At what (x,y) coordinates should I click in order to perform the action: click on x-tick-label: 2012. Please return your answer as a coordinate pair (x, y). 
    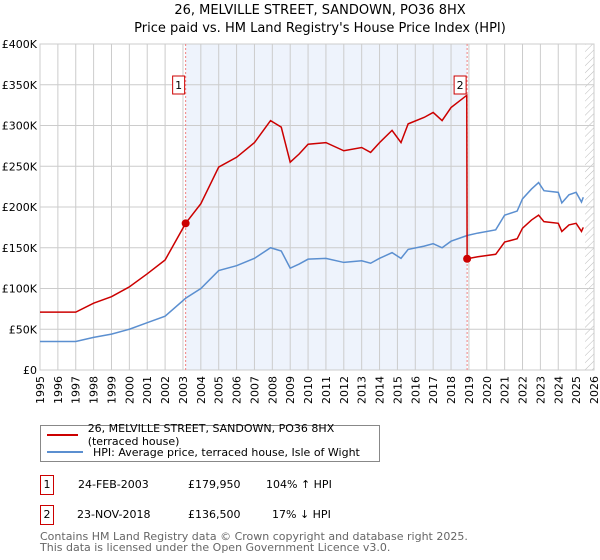
    Looking at the image, I should click on (344, 390).